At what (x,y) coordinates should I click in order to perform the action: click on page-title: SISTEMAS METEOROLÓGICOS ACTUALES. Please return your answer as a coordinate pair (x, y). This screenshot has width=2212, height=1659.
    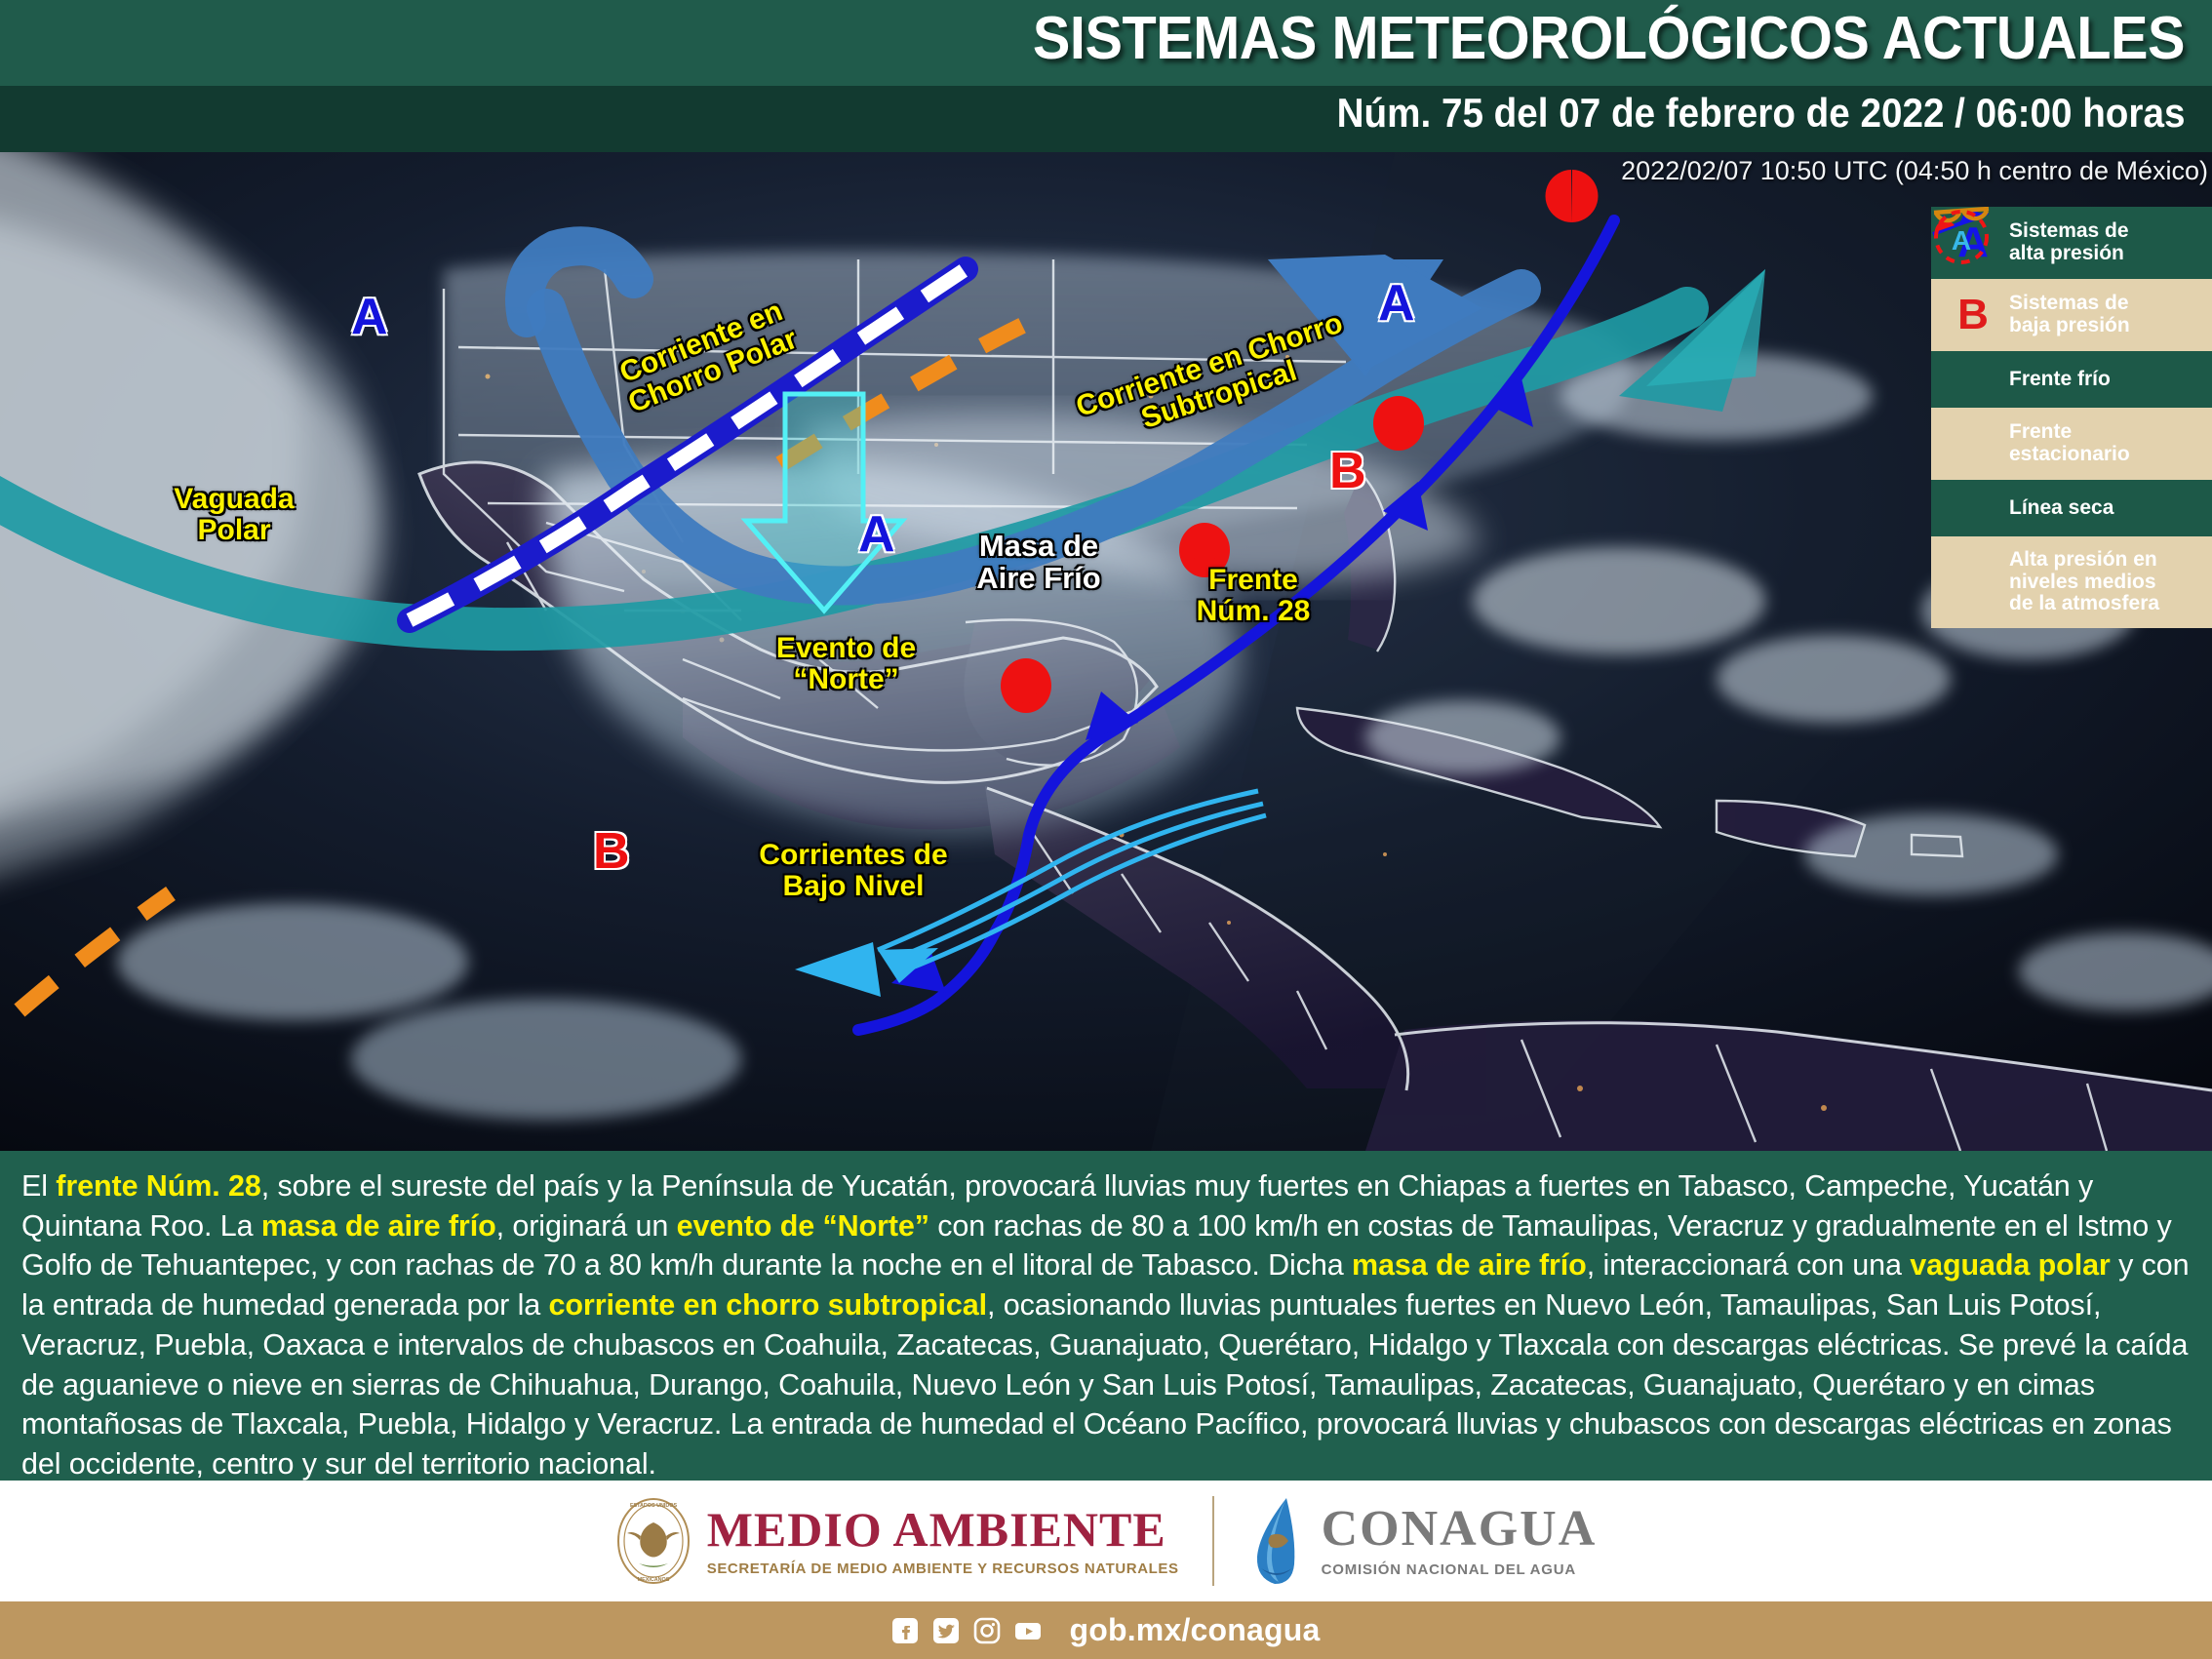
    Looking at the image, I should click on (1609, 38).